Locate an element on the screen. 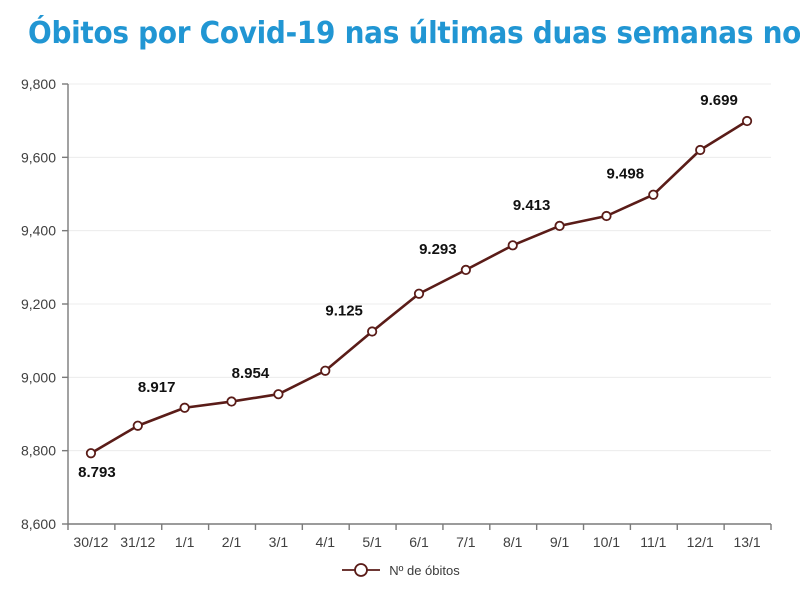 Image resolution: width=800 pixels, height=593 pixels. x-tick-label: 4/1 is located at coordinates (326, 542).